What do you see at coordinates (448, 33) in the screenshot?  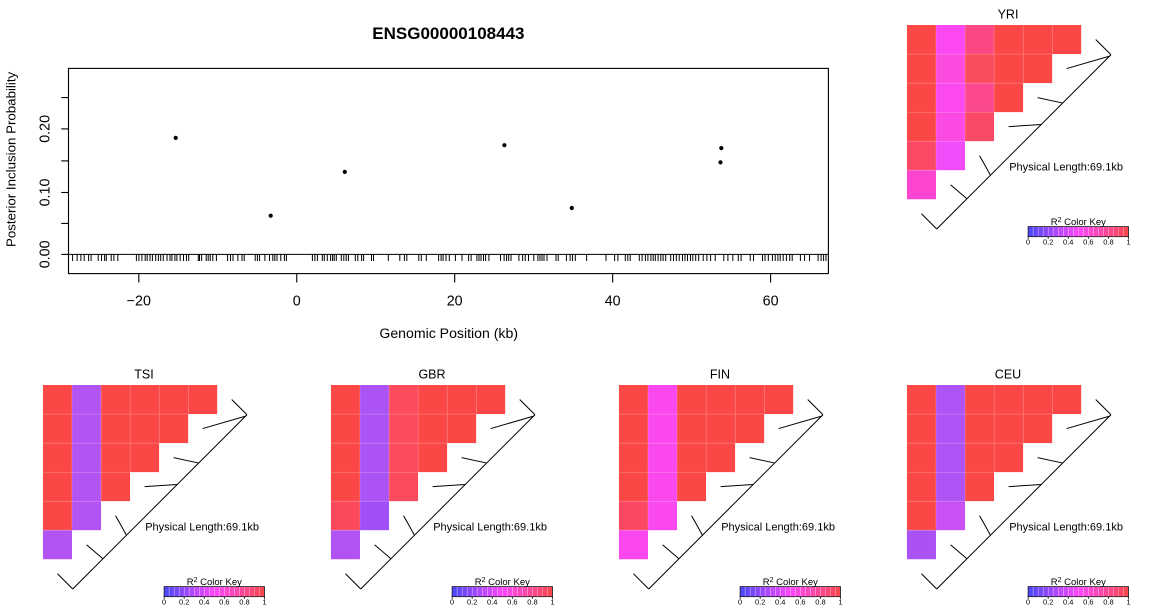 I see `svg-text: ENSG00000108443` at bounding box center [448, 33].